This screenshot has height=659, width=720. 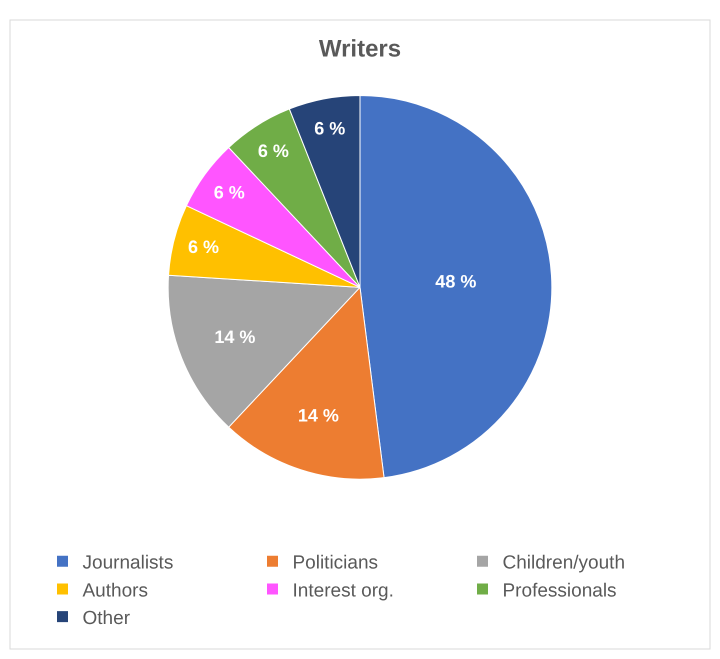 I want to click on legend-label: Interest org., so click(x=343, y=591).